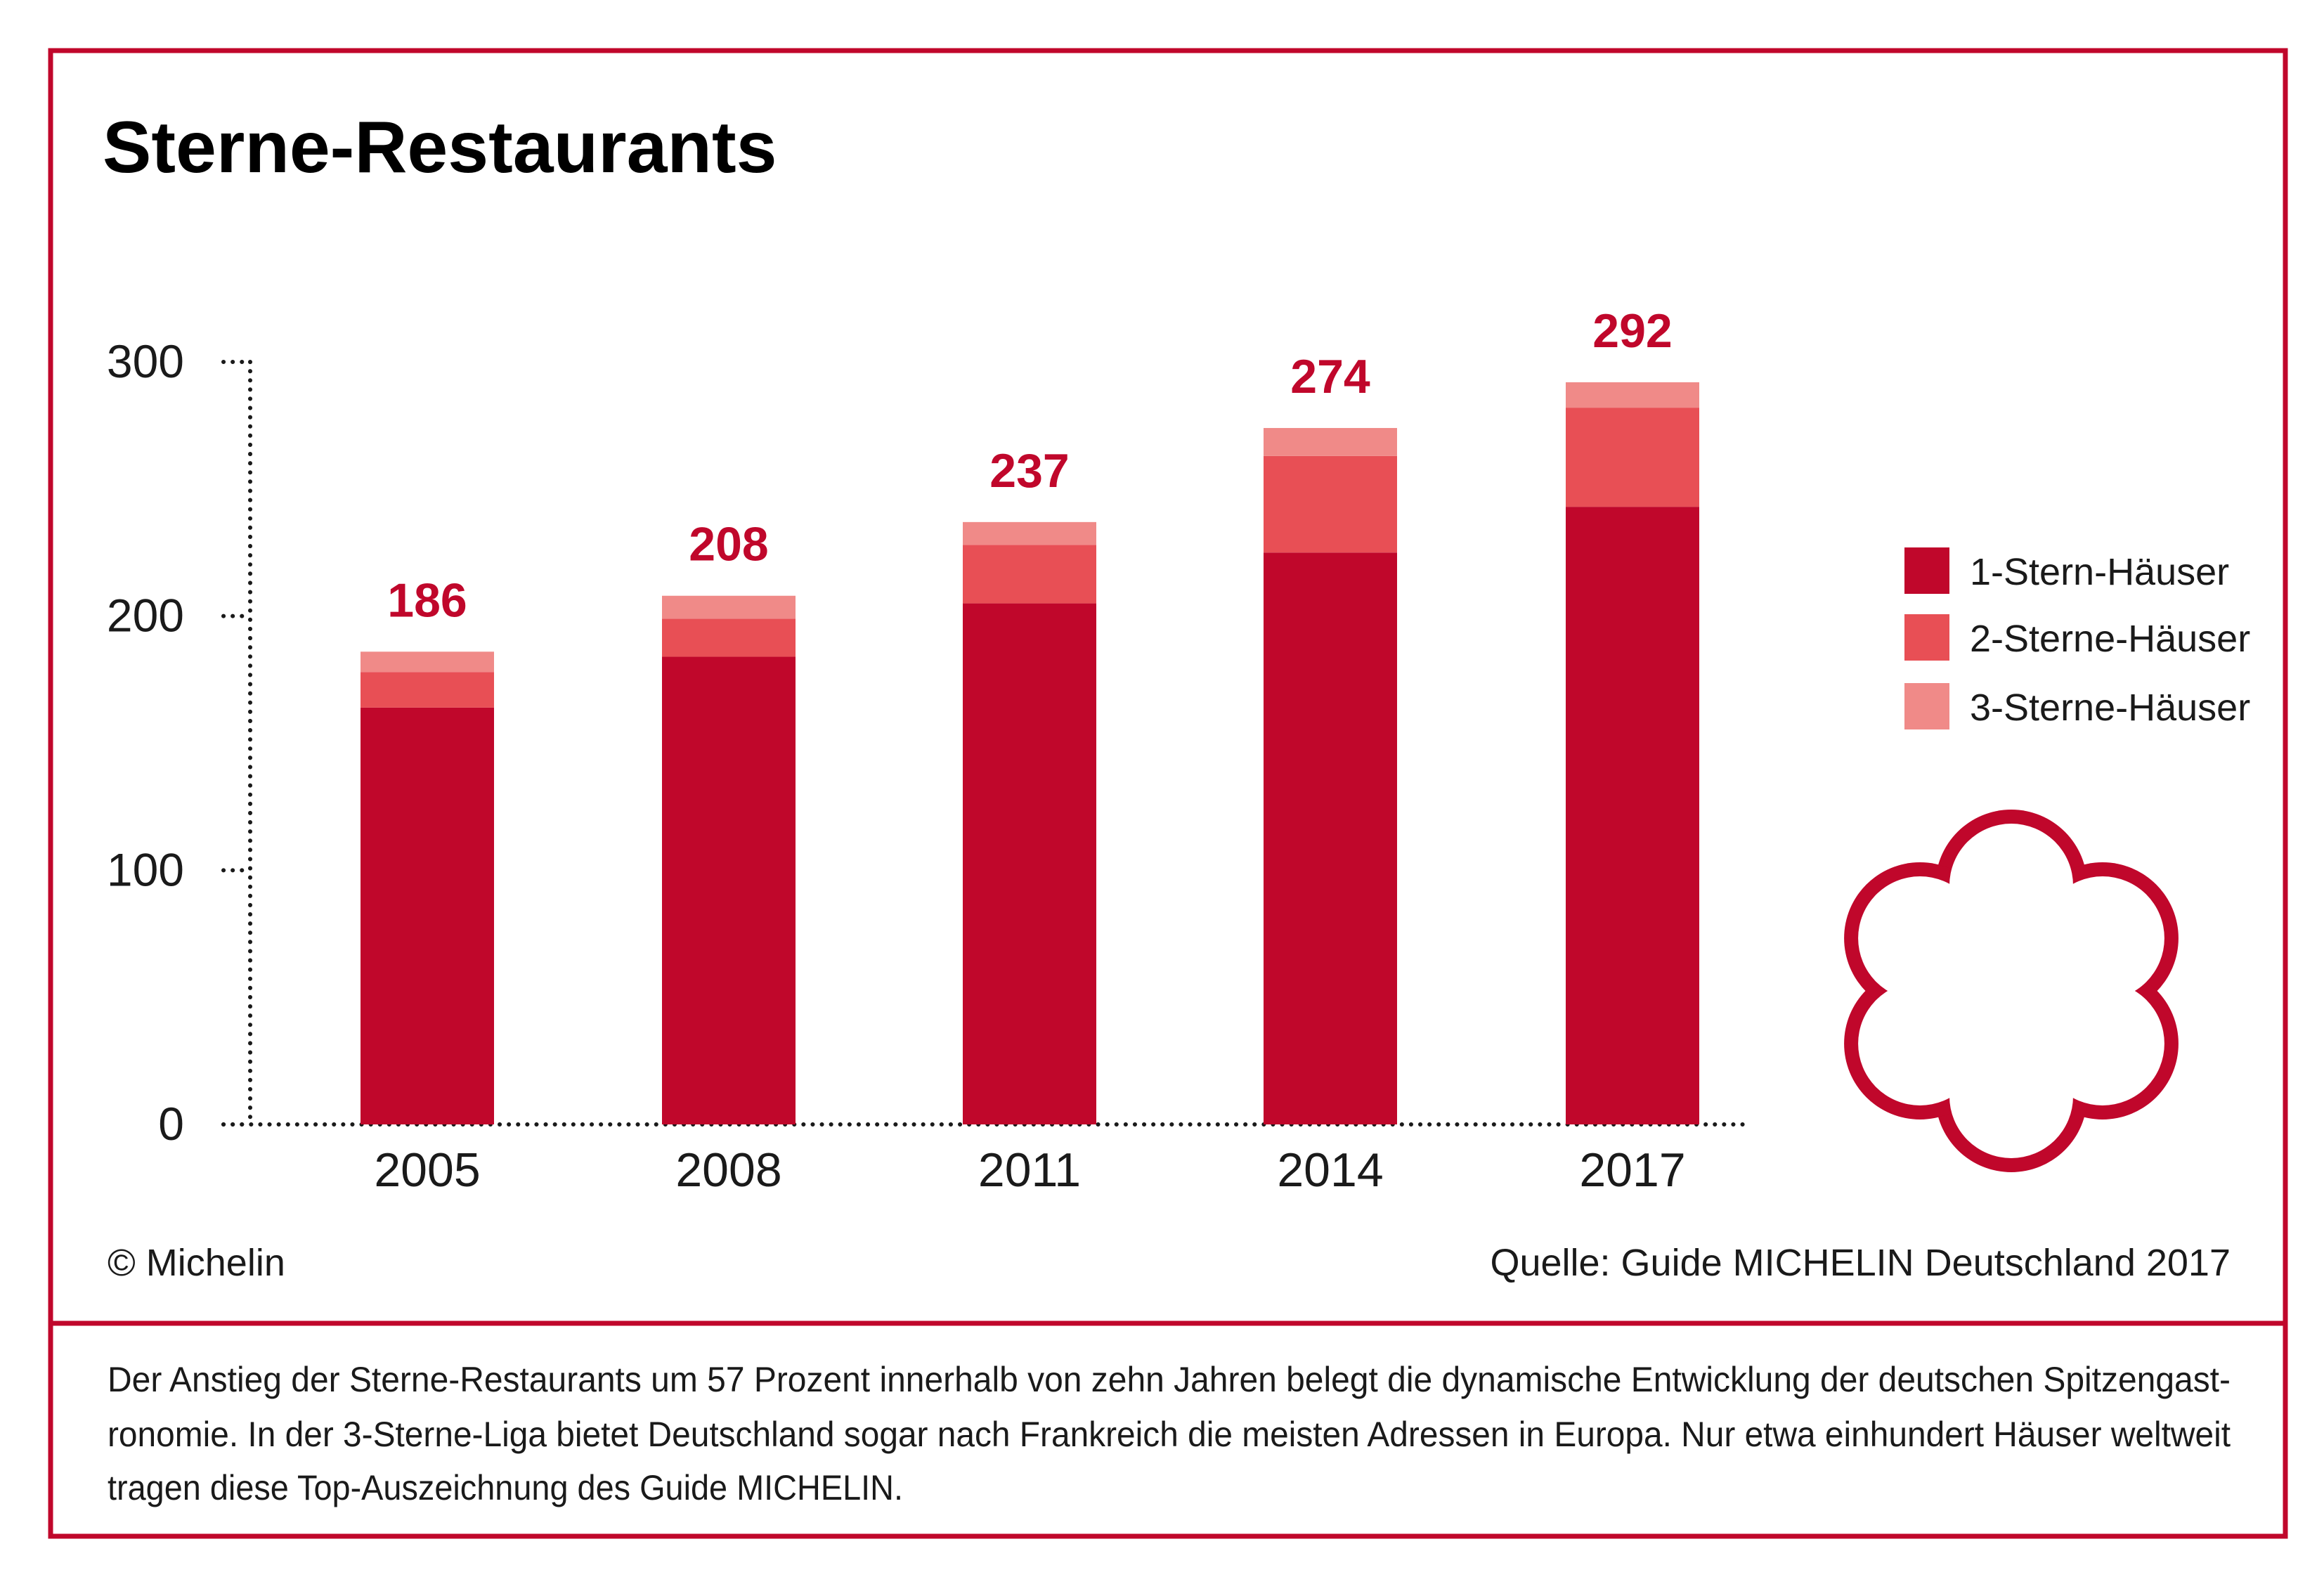 This screenshot has height=1577, width=2324. What do you see at coordinates (728, 544) in the screenshot?
I see `total-label: 208` at bounding box center [728, 544].